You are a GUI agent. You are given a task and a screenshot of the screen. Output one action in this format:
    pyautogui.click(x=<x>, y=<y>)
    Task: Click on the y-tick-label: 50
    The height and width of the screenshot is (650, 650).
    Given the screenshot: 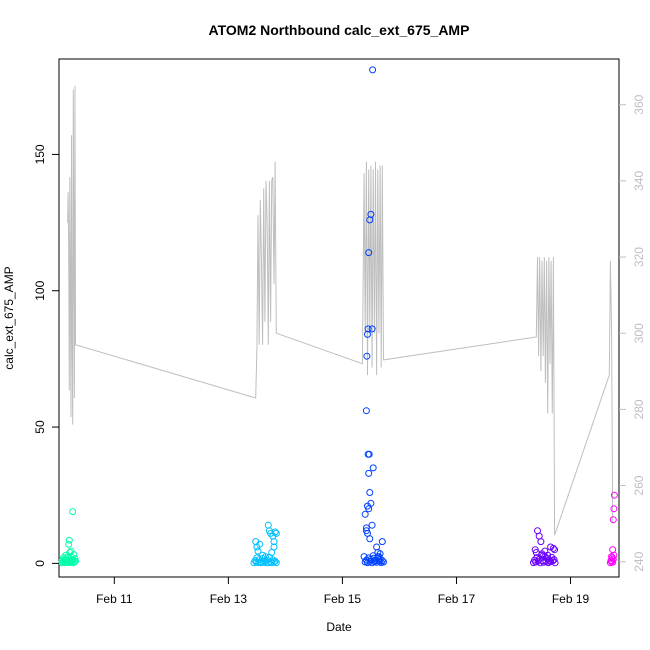 What is the action you would take?
    pyautogui.click(x=40, y=427)
    